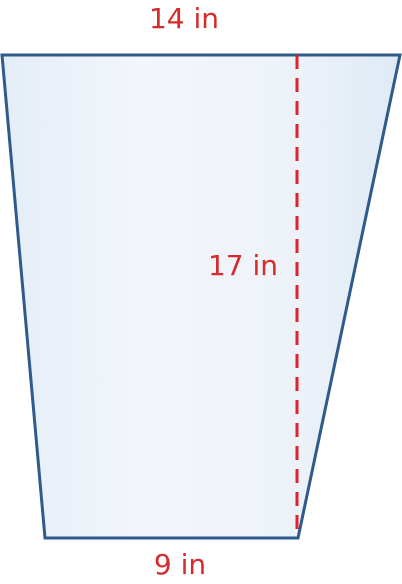 Image resolution: width=402 pixels, height=584 pixels. I want to click on bottom-base-label: 9 in, so click(180, 564).